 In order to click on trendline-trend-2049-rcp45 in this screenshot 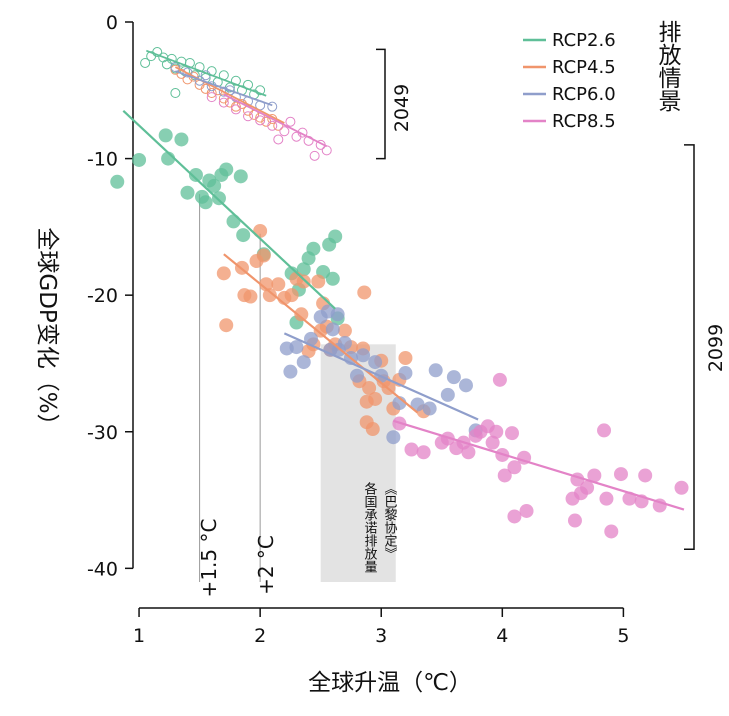, I will do `click(229, 95)`.